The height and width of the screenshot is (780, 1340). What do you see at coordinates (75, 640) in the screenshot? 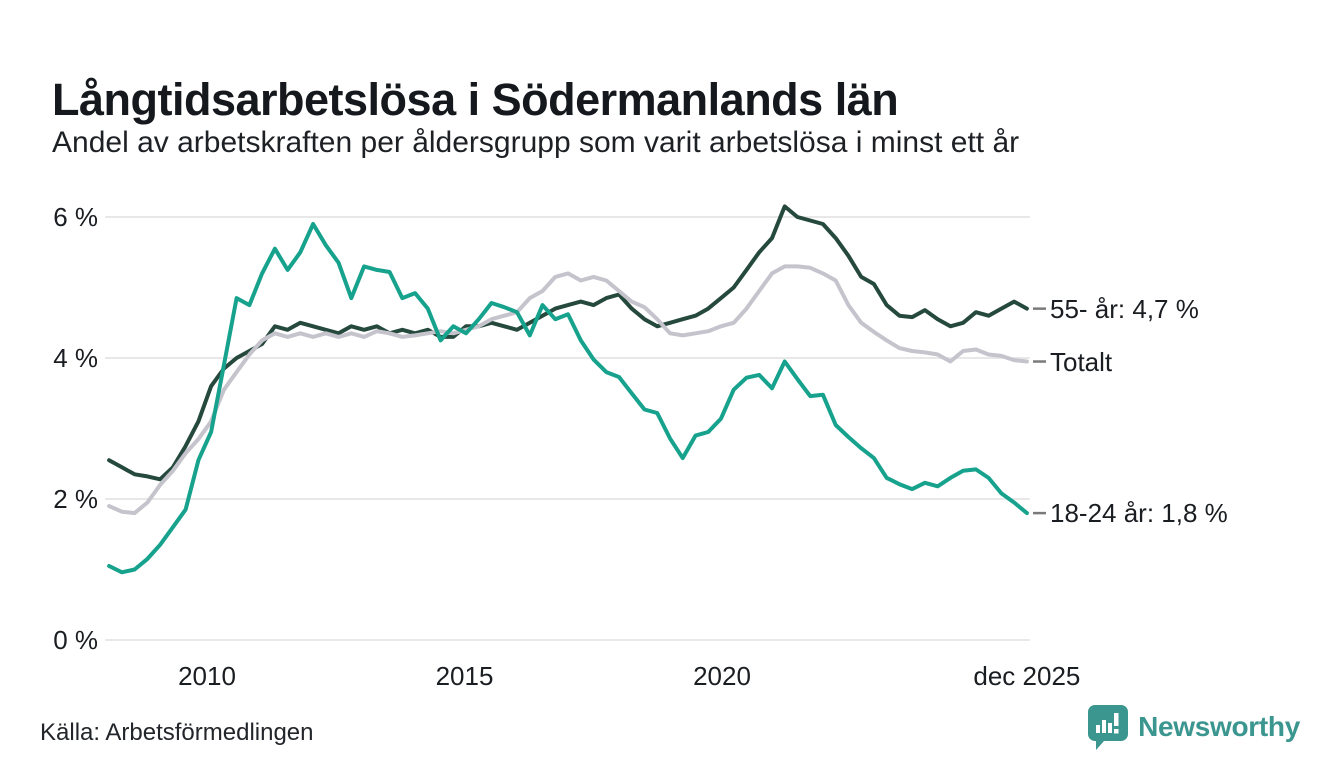
I see `y-axis-tick-label: 0 %` at bounding box center [75, 640].